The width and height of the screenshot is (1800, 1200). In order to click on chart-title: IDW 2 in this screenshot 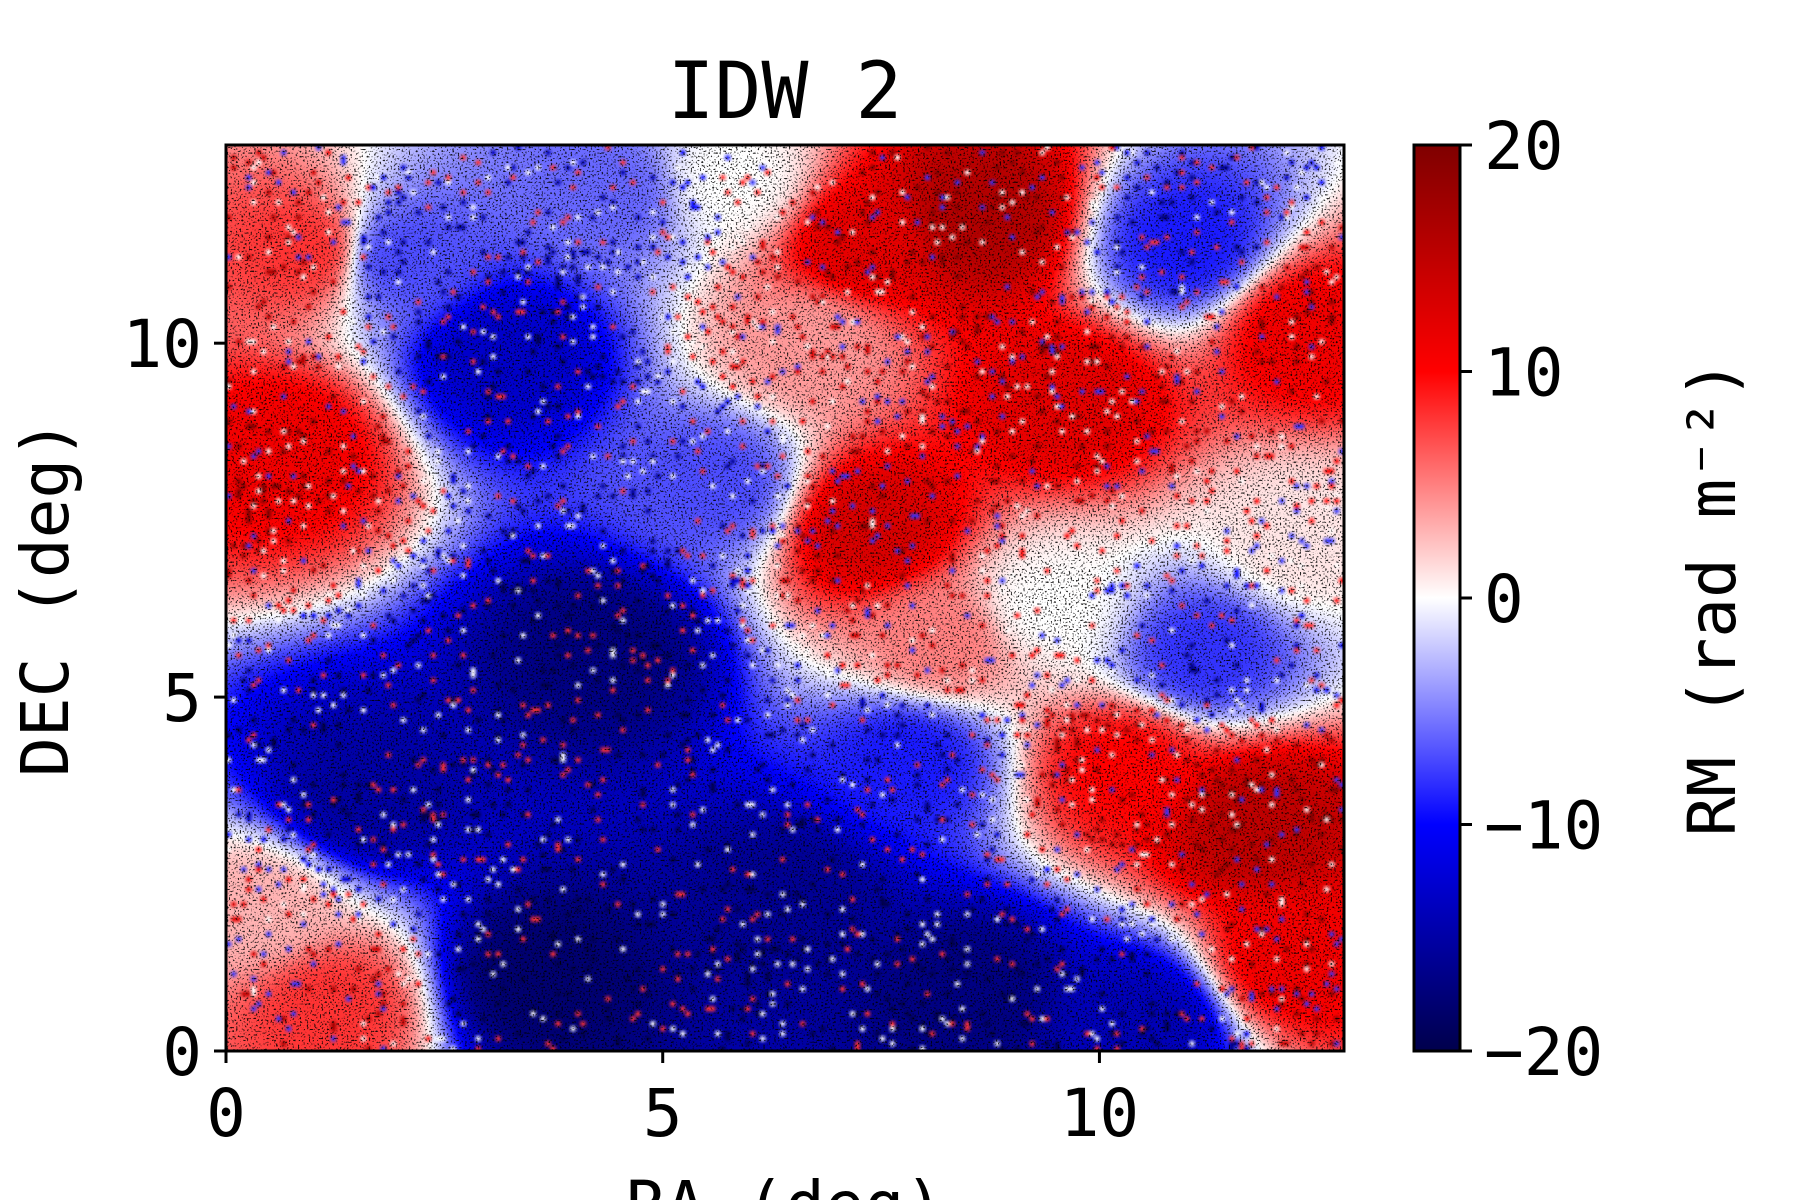, I will do `click(785, 92)`.